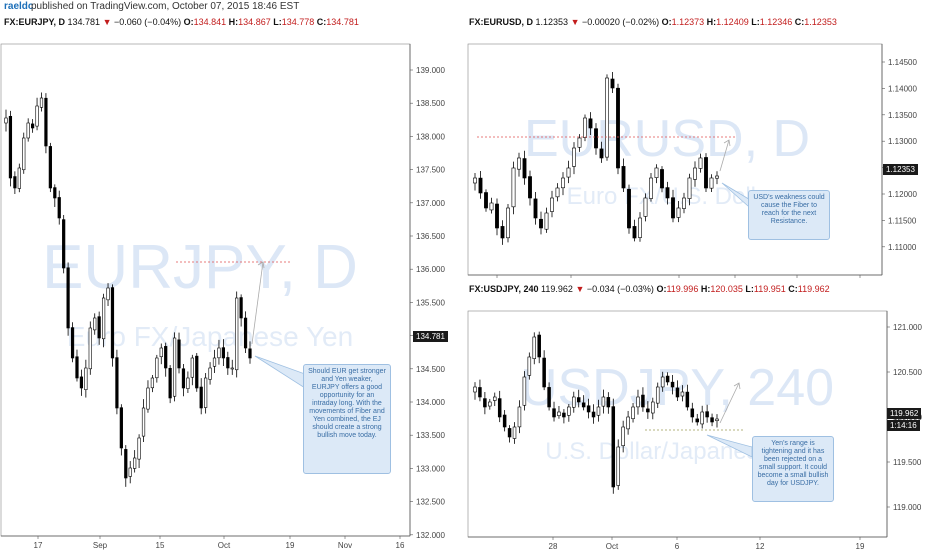  What do you see at coordinates (257, 303) in the screenshot?
I see `projection-arrow` at bounding box center [257, 303].